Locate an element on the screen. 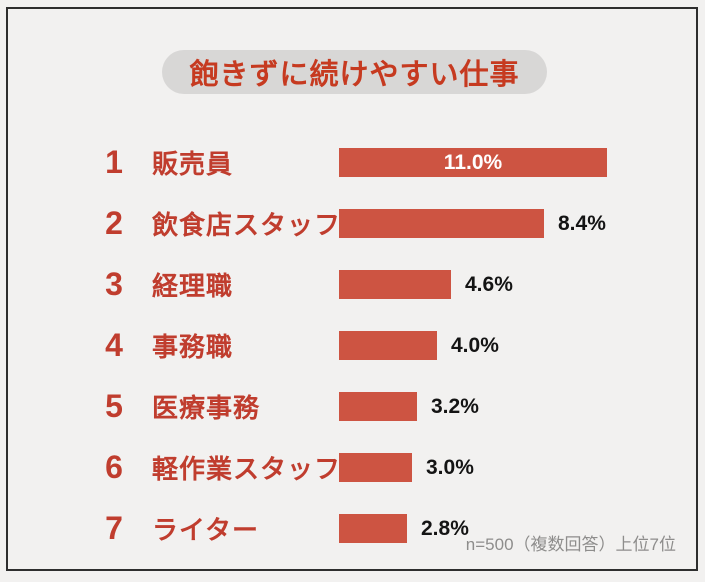  ranking-row: 4 事務職 4.0% is located at coordinates (352, 345).